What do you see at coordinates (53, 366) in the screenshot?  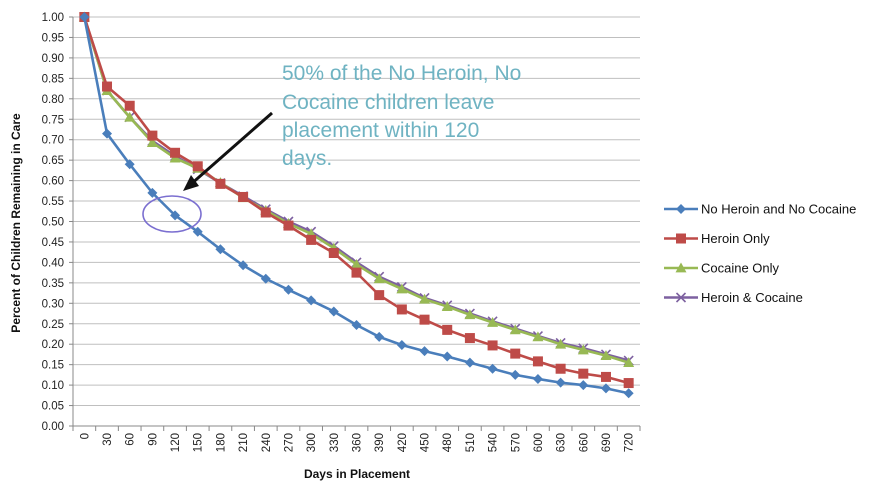 I see `y-tick-label: 0.15` at bounding box center [53, 366].